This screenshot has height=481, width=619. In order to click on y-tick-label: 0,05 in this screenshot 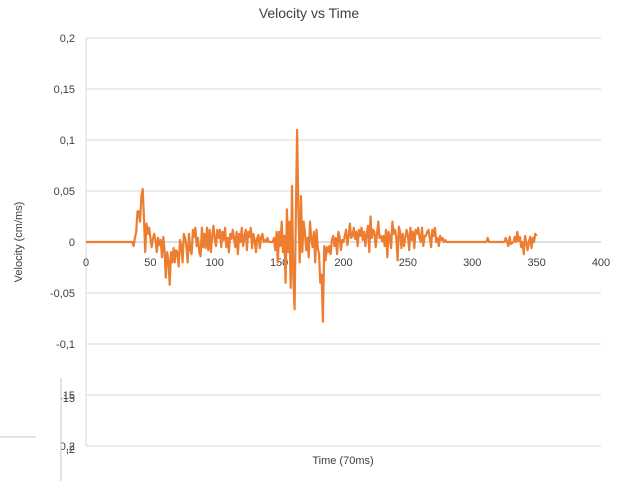, I will do `click(64, 192)`.